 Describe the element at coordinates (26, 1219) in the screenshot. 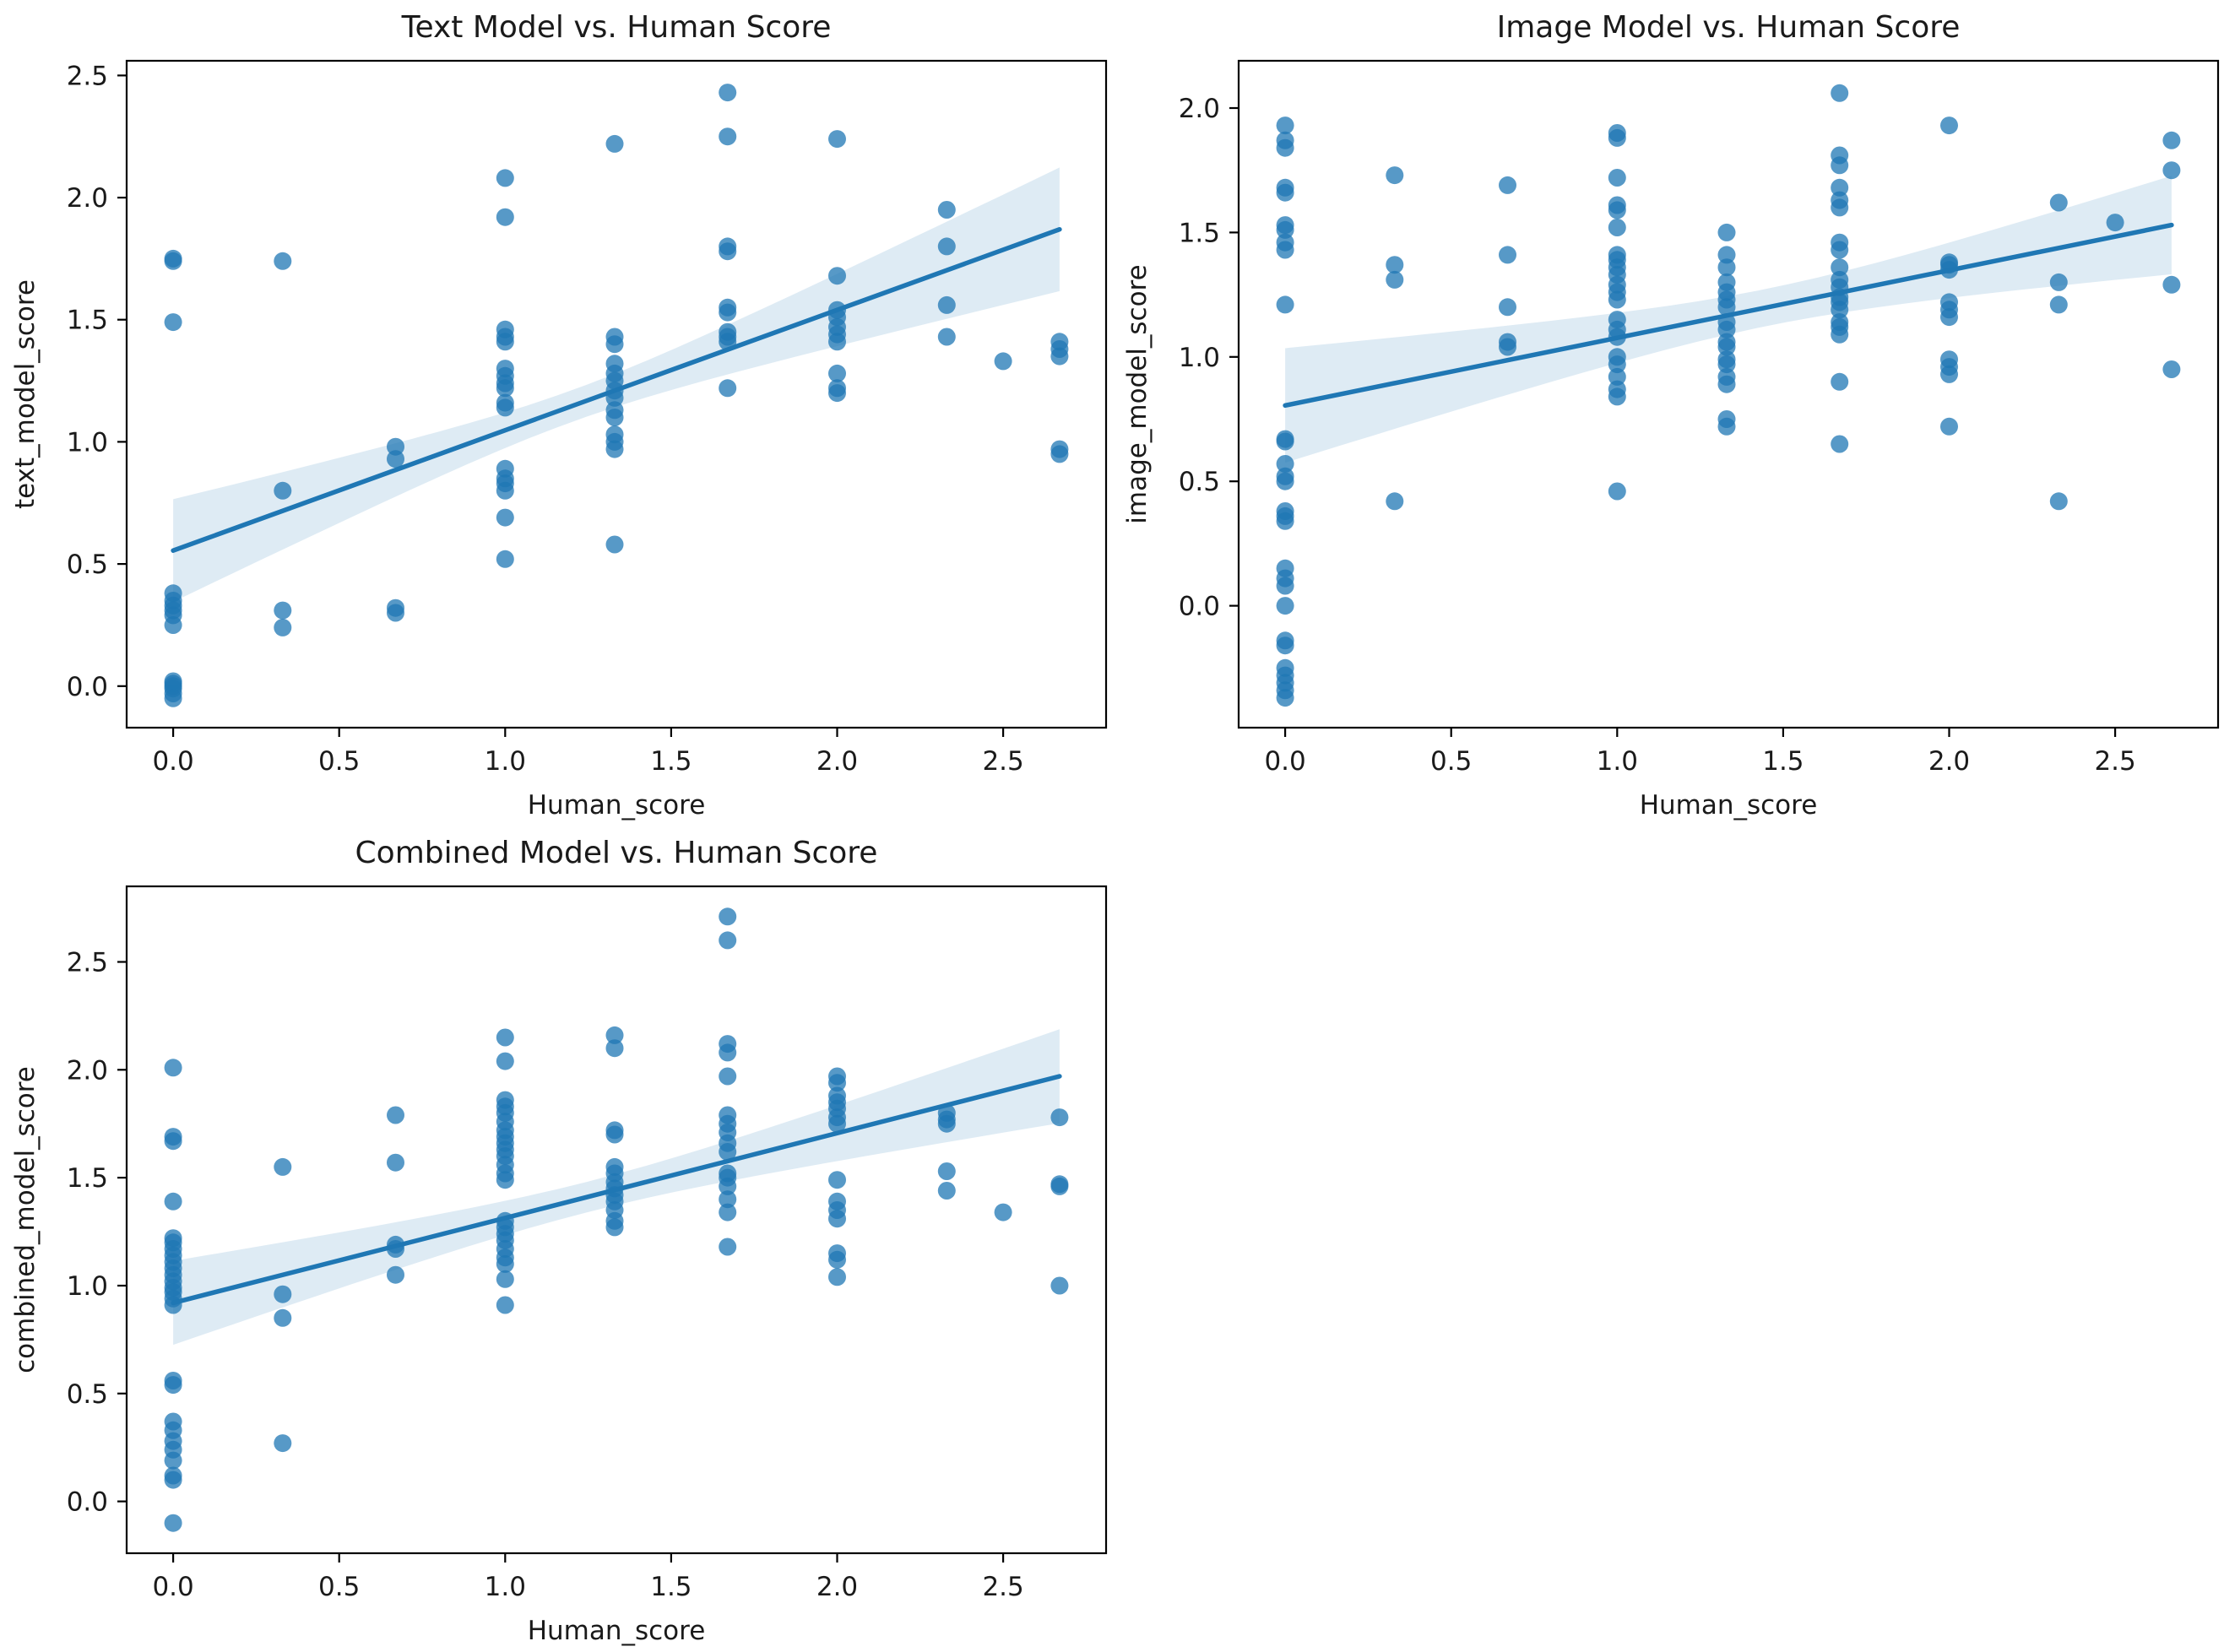

I see `y-axis-label: combined_model_score` at that location.